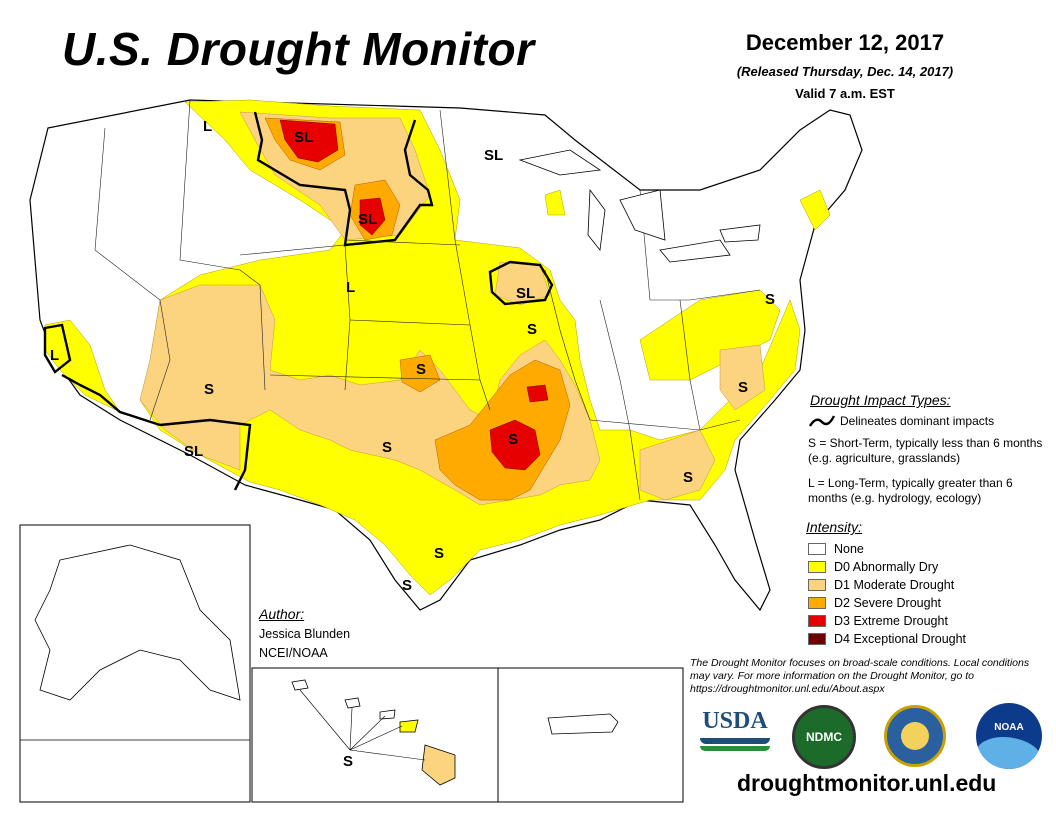 This screenshot has height=816, width=1056. What do you see at coordinates (688, 477) in the screenshot?
I see `label-ga-s: S` at bounding box center [688, 477].